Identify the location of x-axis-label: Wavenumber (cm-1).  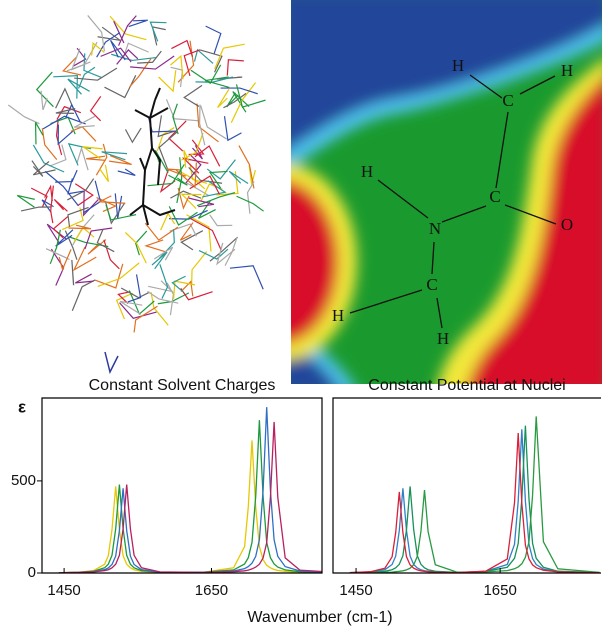
(319, 617).